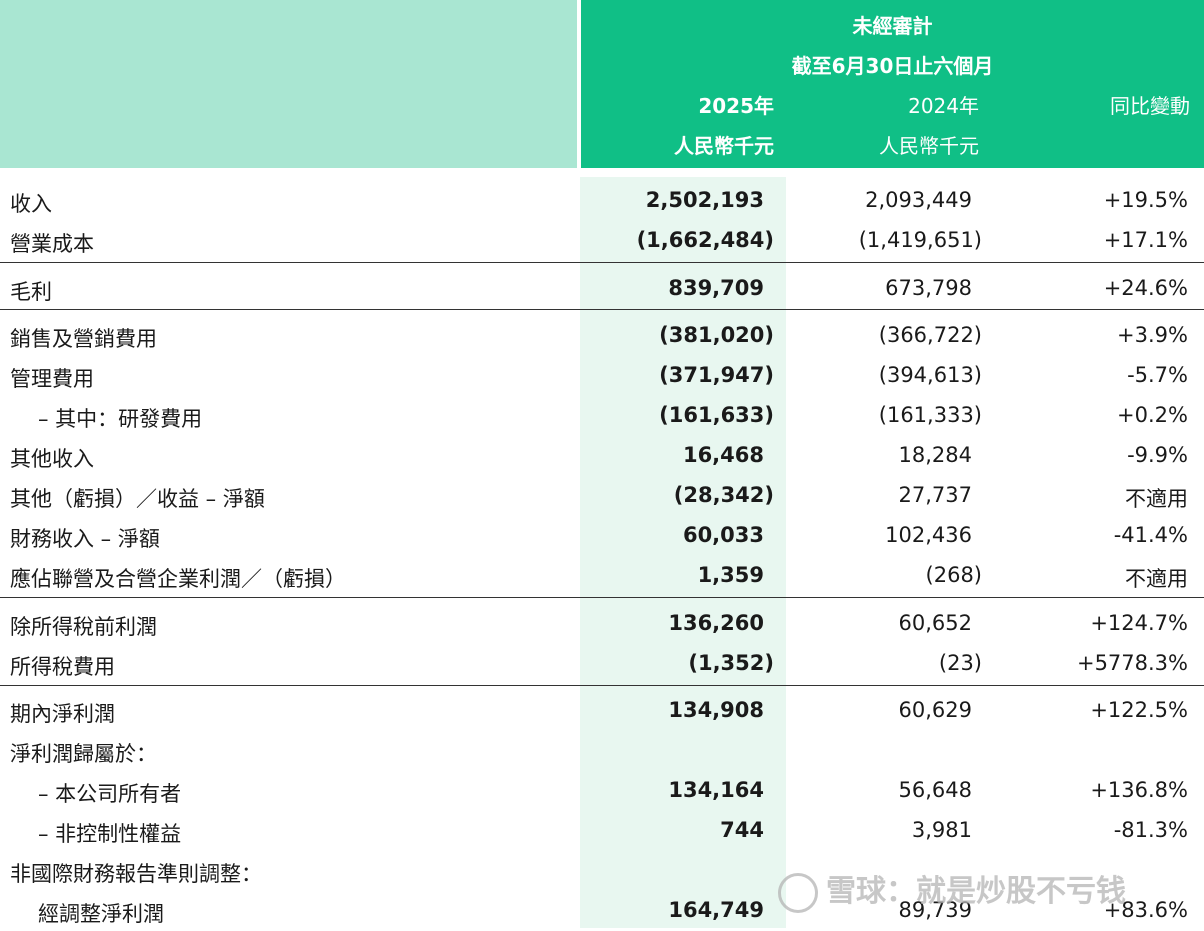 The image size is (1204, 931). What do you see at coordinates (120, 419) in the screenshot?
I see `row-label: – 其中：研發費用` at bounding box center [120, 419].